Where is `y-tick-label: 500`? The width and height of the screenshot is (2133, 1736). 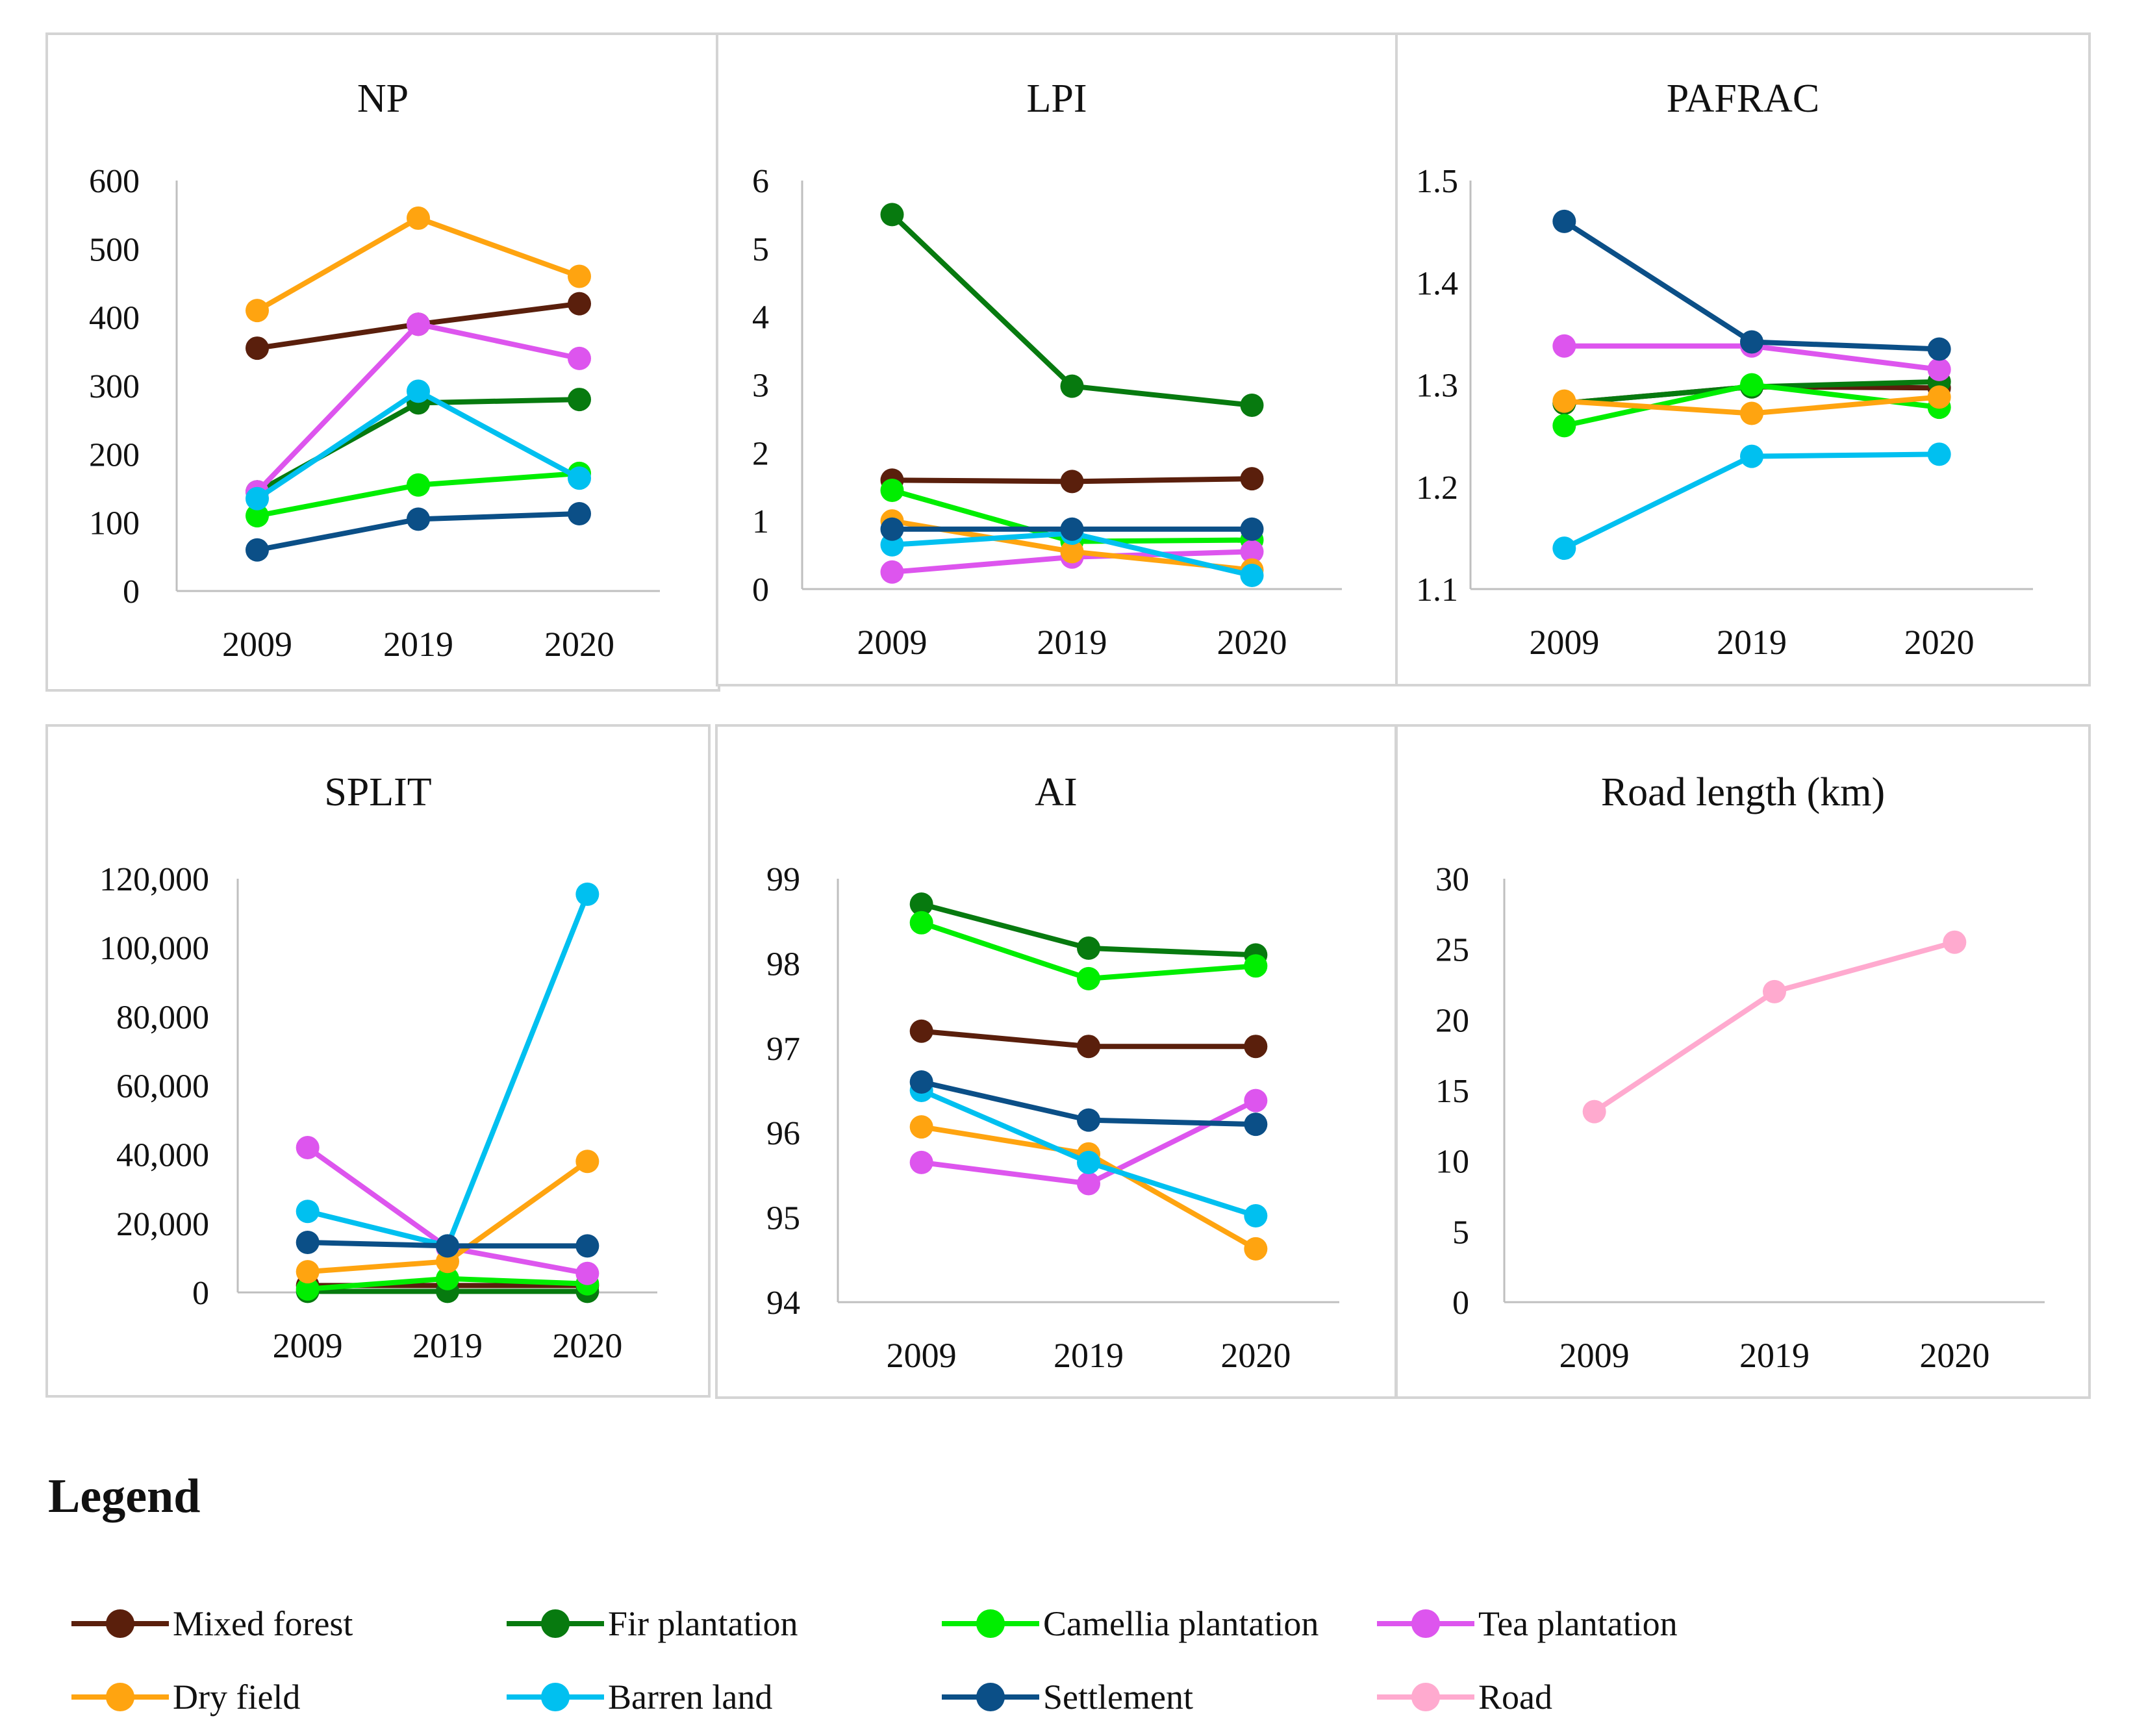
y-tick-label: 500 is located at coordinates (115, 249).